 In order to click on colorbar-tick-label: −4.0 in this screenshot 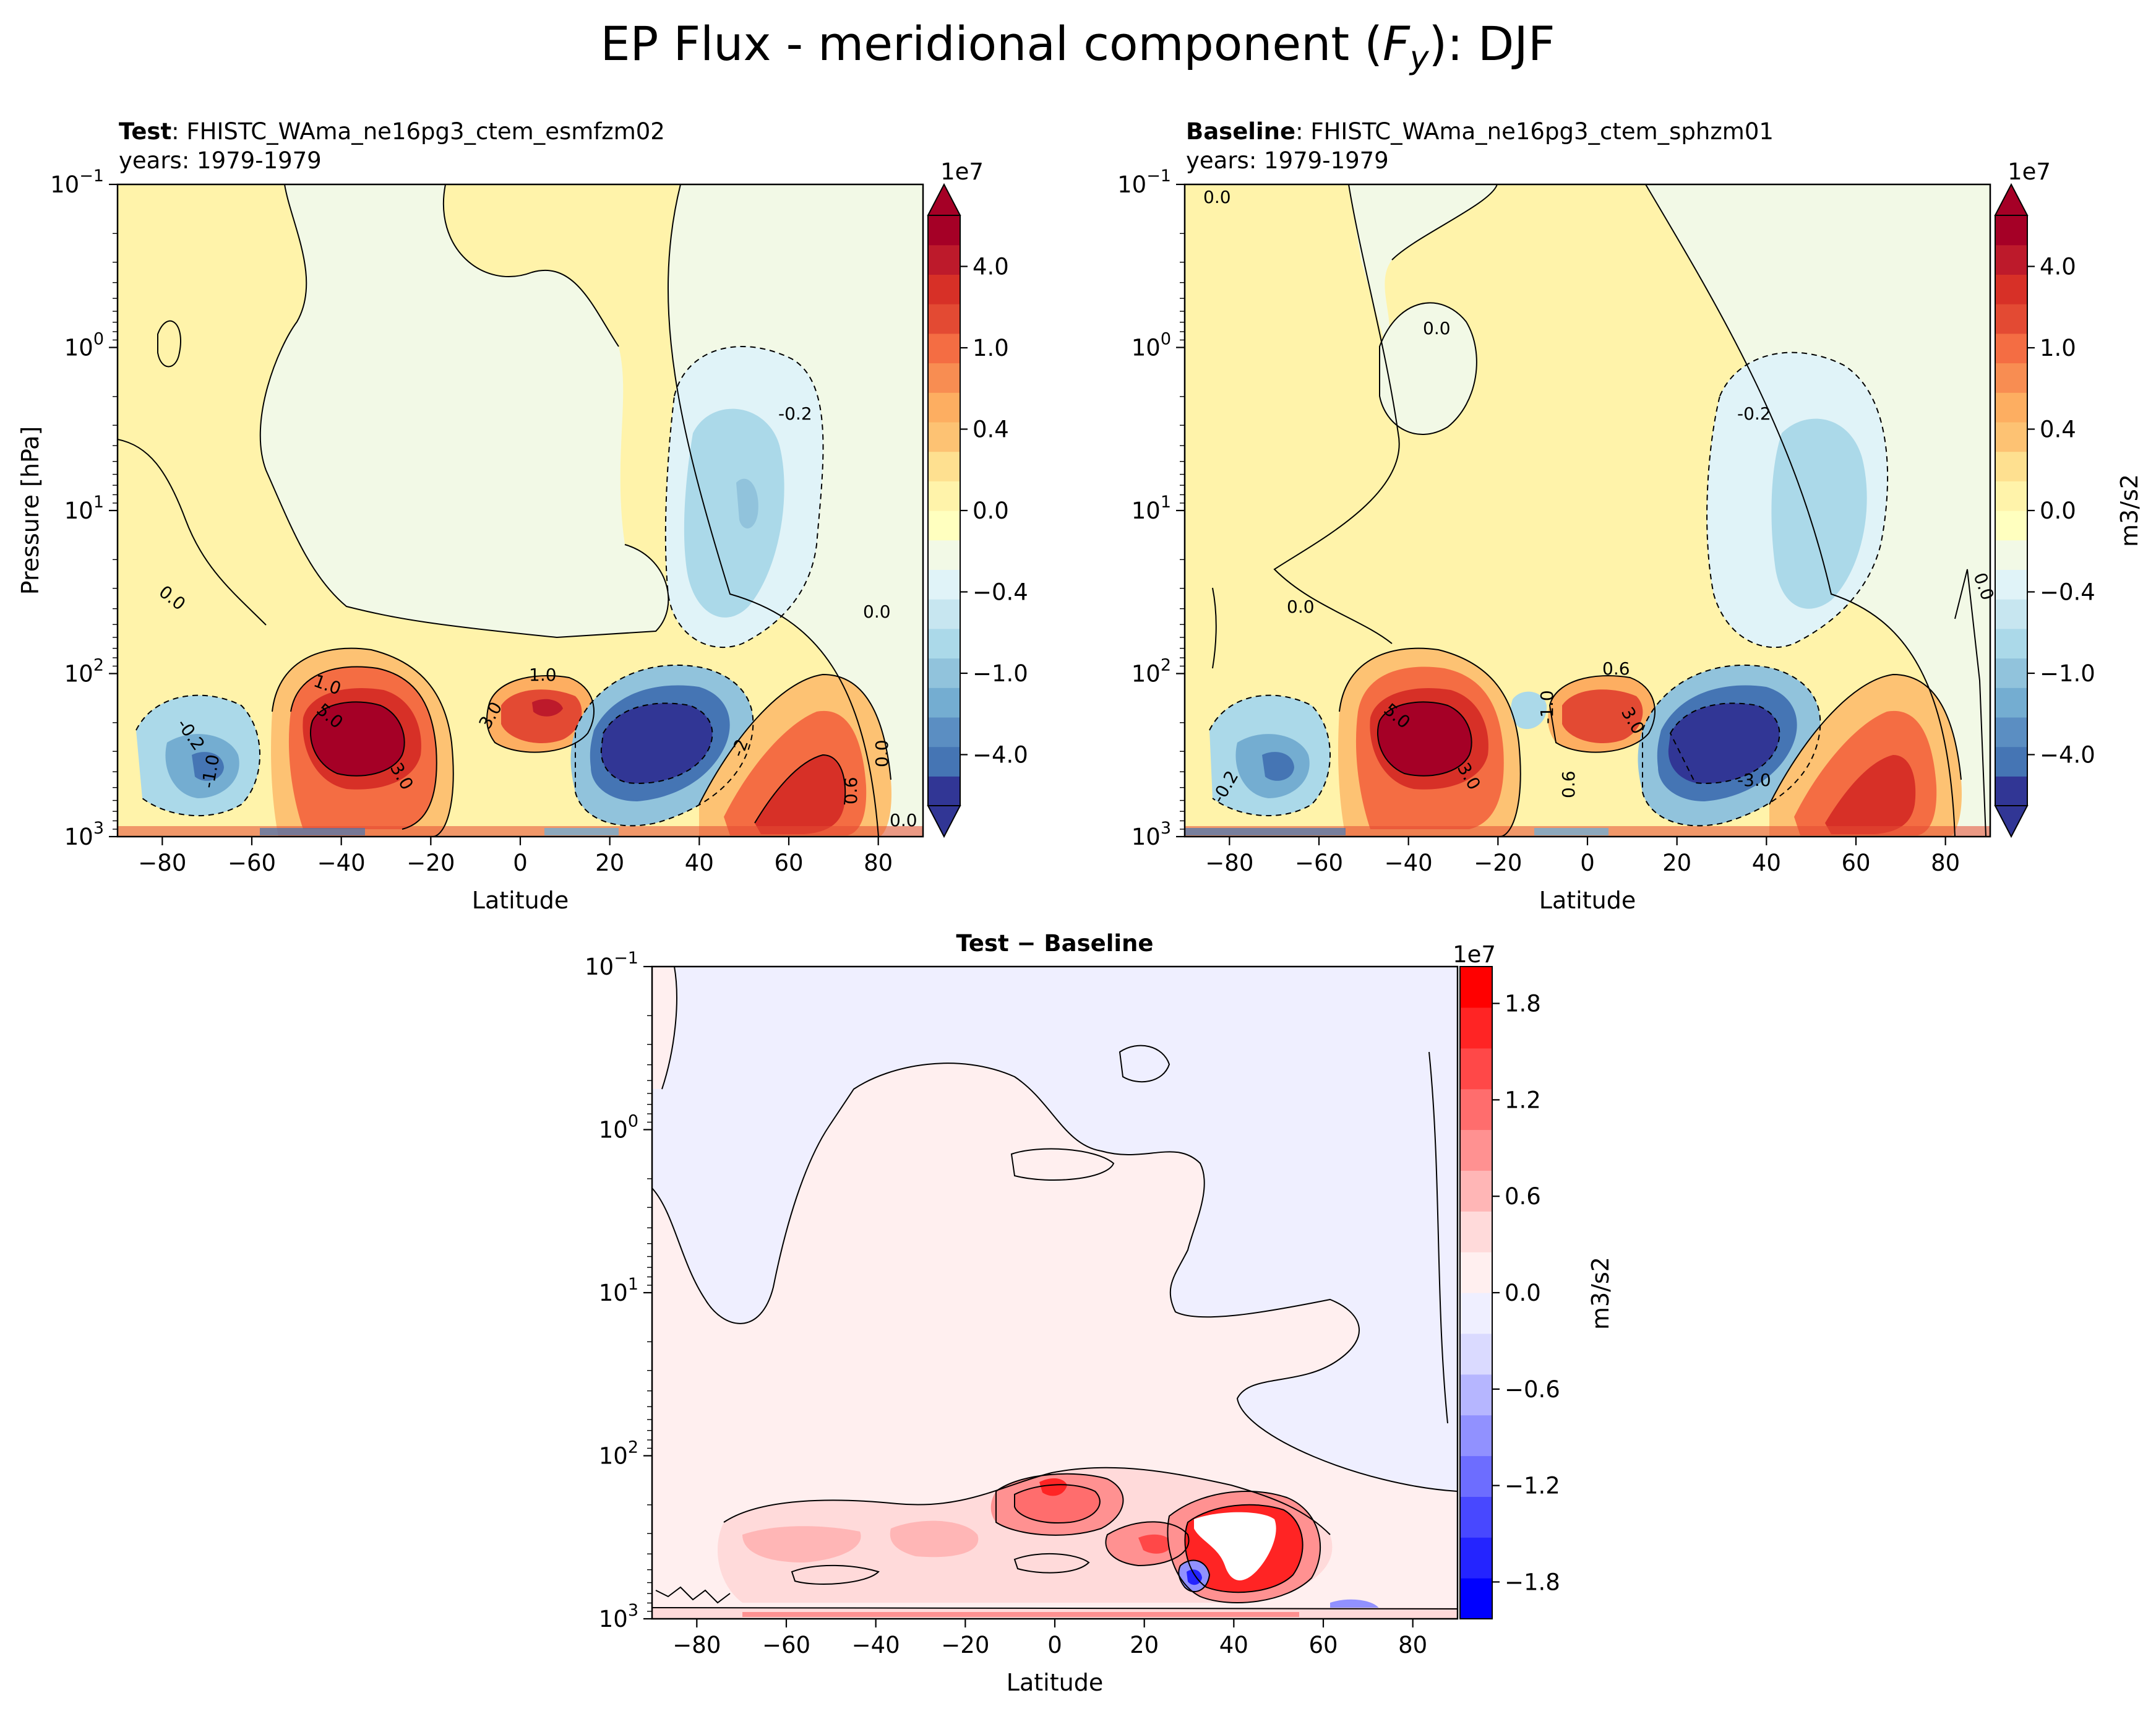, I will do `click(1000, 754)`.